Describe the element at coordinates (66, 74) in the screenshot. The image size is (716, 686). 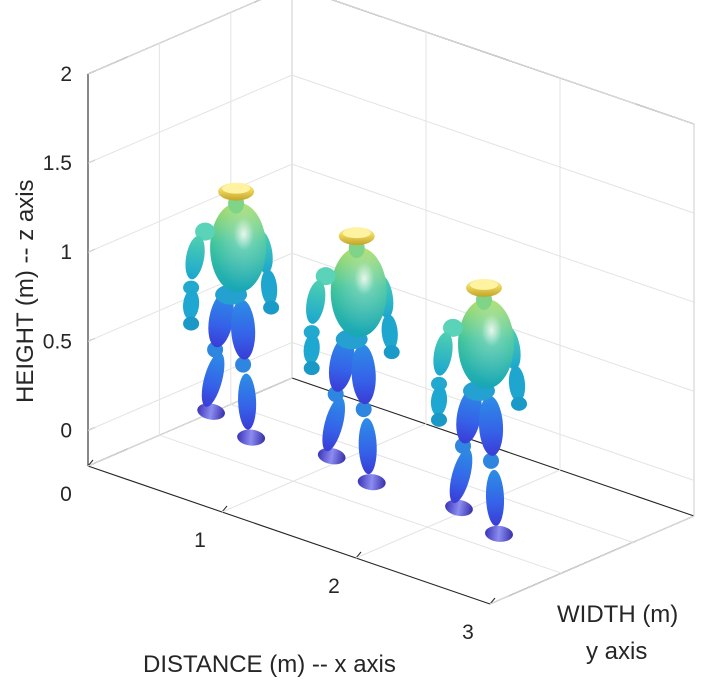
I see `z-tick-label: 2` at that location.